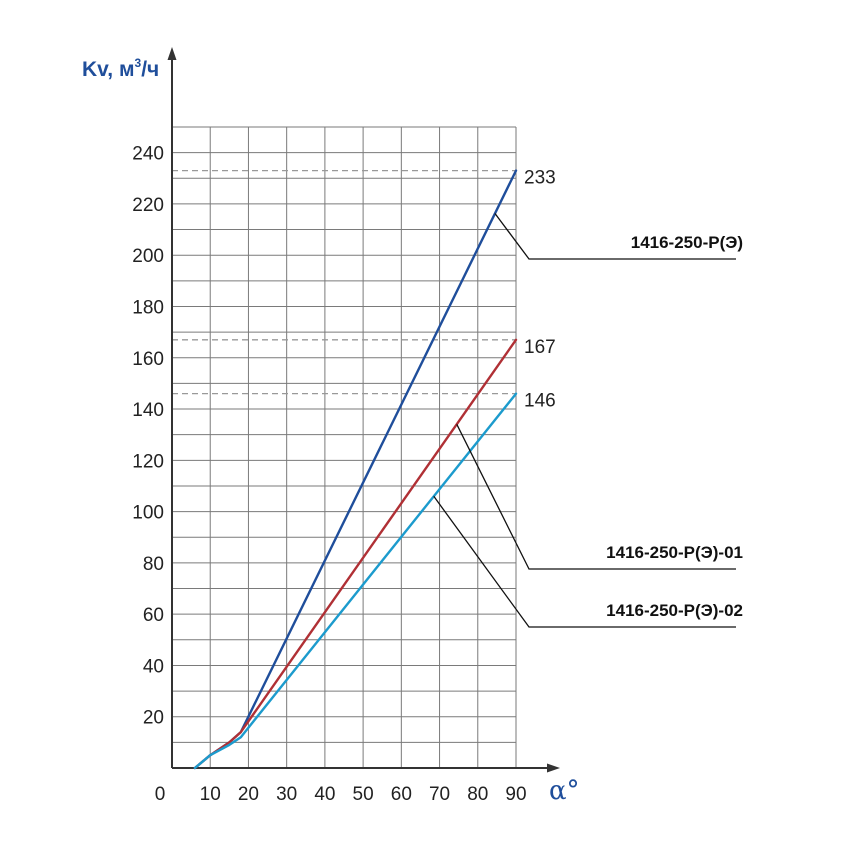 This screenshot has width=845, height=845. I want to click on y-axis-title-superscript: 3, so click(138, 63).